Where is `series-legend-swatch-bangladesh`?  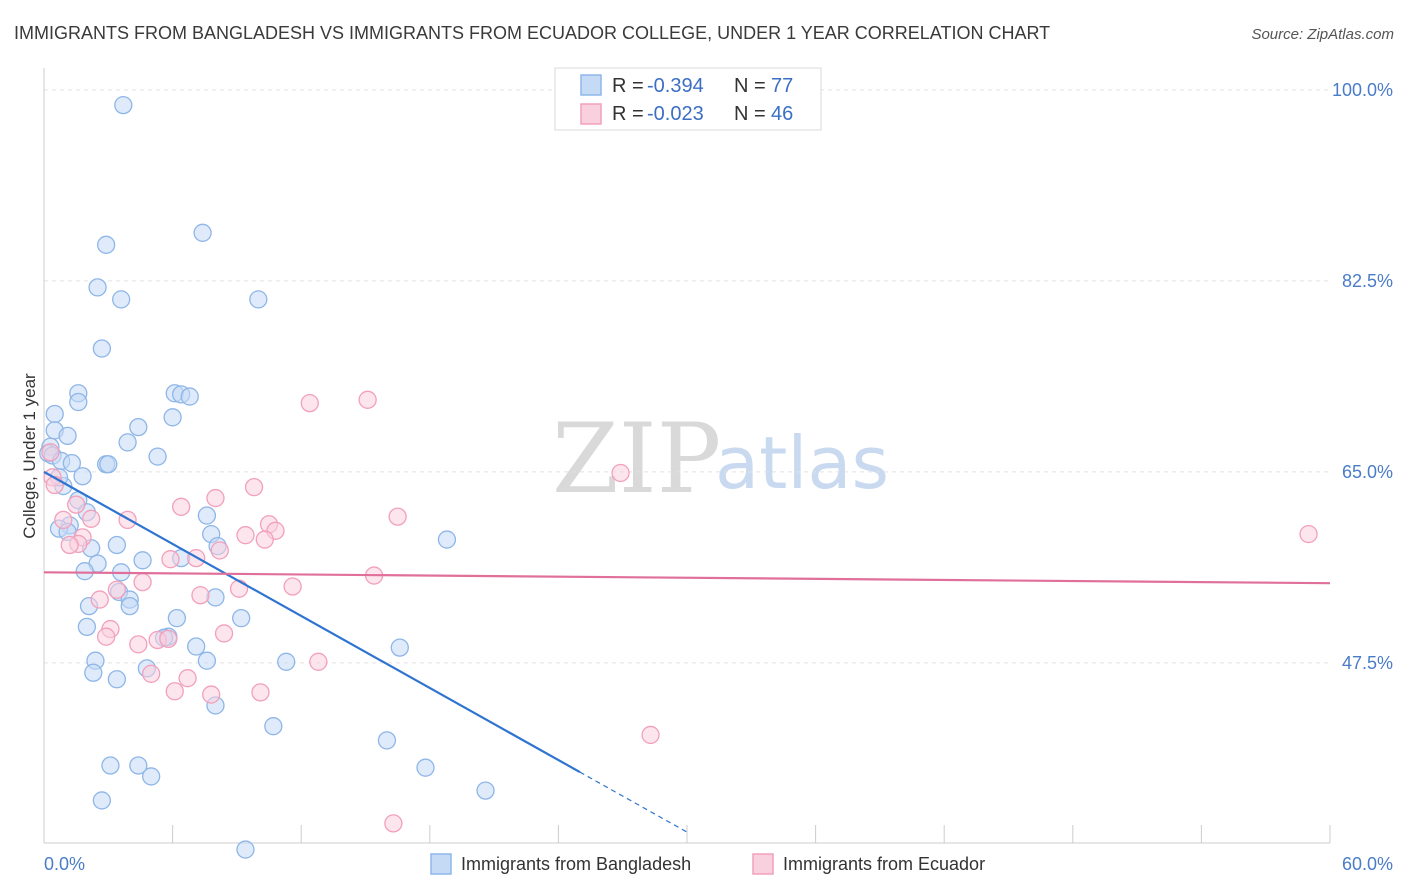 series-legend-swatch-bangladesh is located at coordinates (441, 864).